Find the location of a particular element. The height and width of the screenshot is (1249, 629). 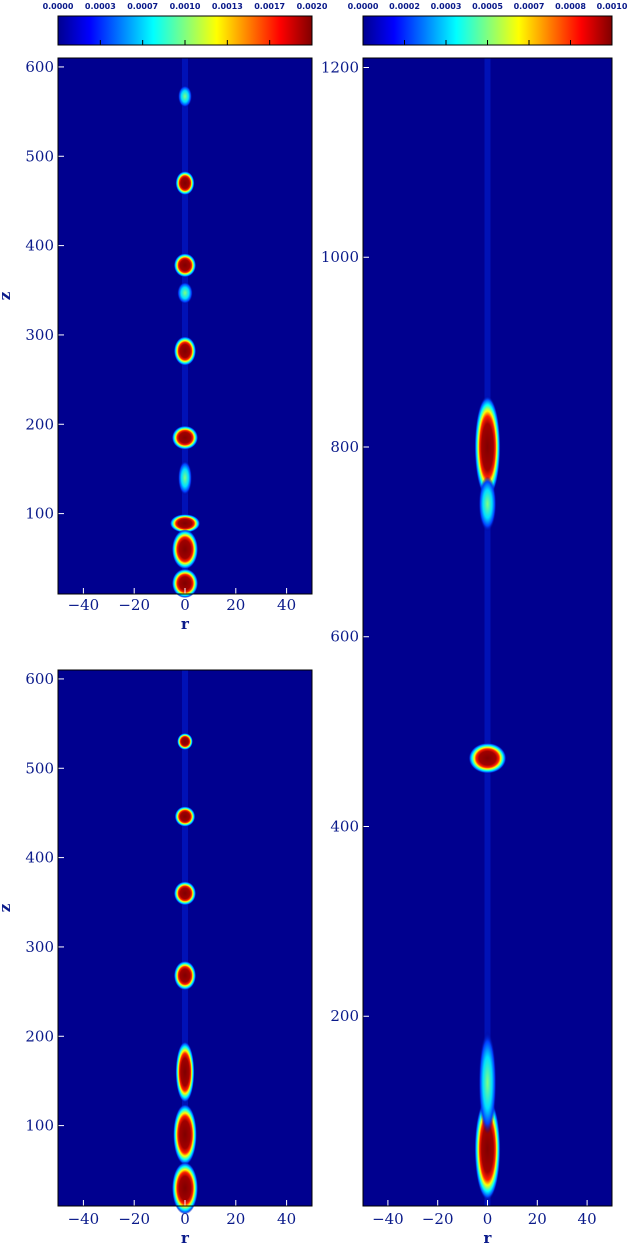

y-tick-label: 1000 is located at coordinates (340, 257).